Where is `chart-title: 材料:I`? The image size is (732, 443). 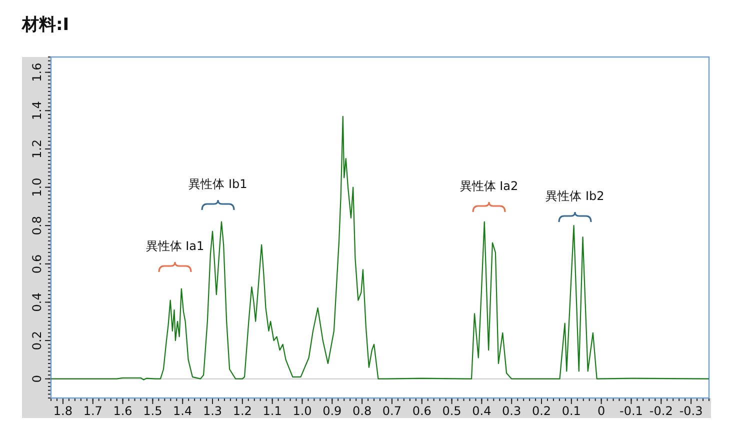
chart-title: 材料:I is located at coordinates (45, 25).